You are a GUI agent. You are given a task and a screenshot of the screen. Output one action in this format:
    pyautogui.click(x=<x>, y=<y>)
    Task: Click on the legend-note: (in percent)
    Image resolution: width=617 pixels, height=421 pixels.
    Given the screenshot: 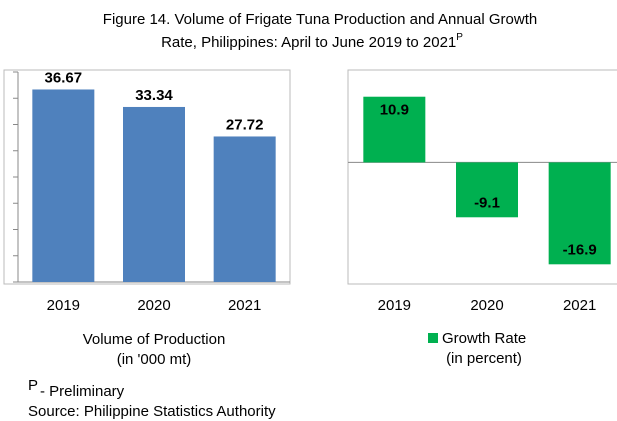 What is the action you would take?
    pyautogui.click(x=484, y=358)
    